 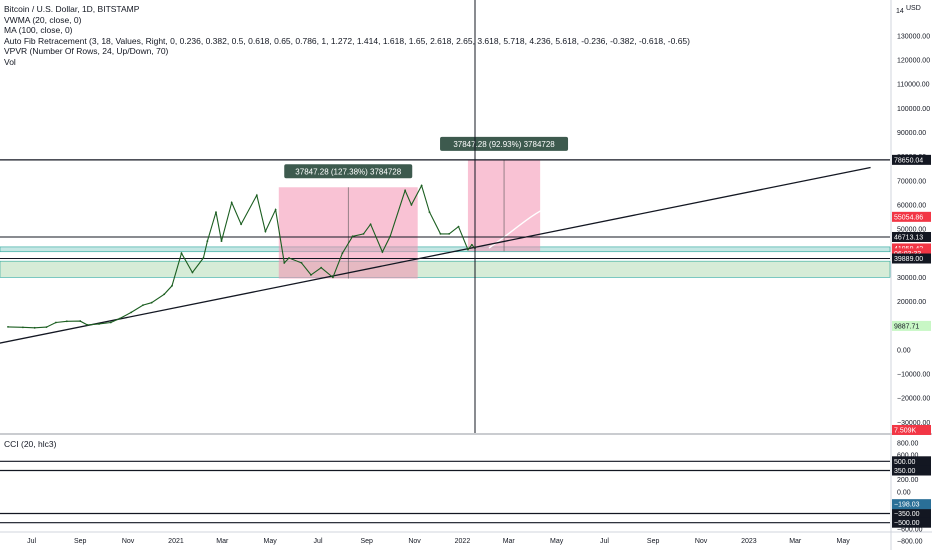 I want to click on cci-legend: CCI (20, hlc3), so click(x=30, y=444).